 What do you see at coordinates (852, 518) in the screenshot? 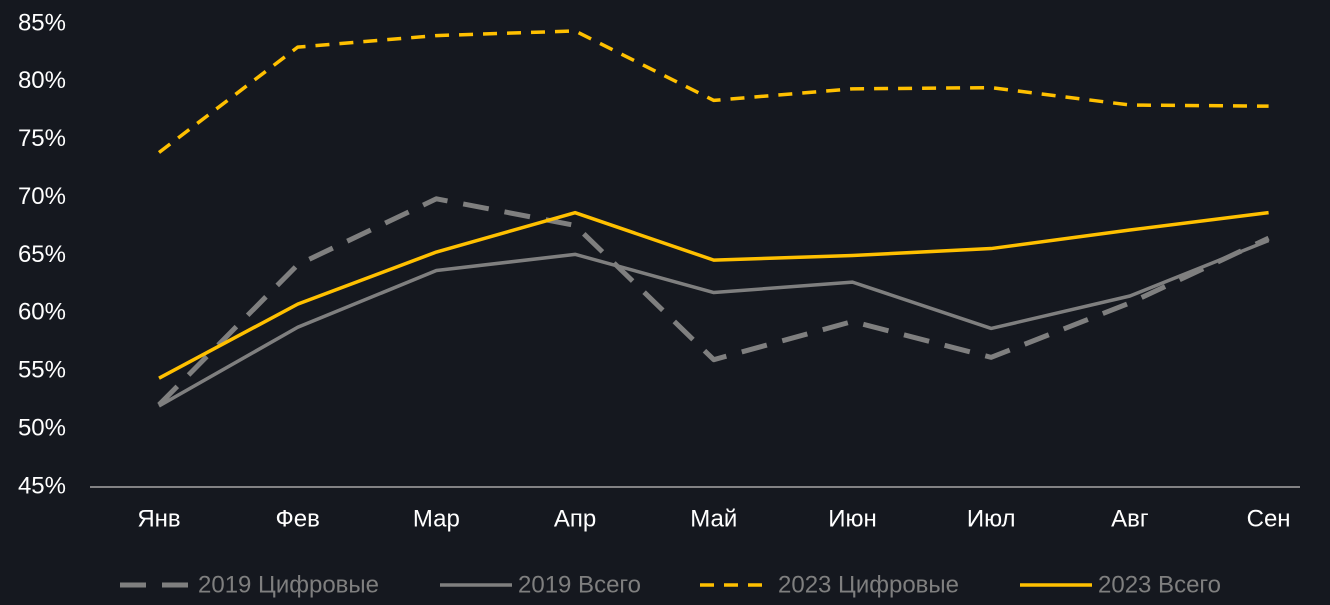
I see `x-tick-label: Июн` at bounding box center [852, 518].